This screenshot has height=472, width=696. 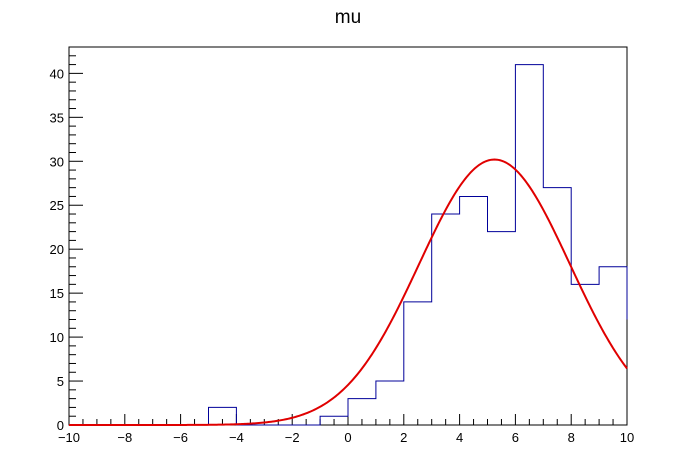 I want to click on y-tick-labels: 0 5 10 15 20 25 30 35 40, so click(x=57, y=249).